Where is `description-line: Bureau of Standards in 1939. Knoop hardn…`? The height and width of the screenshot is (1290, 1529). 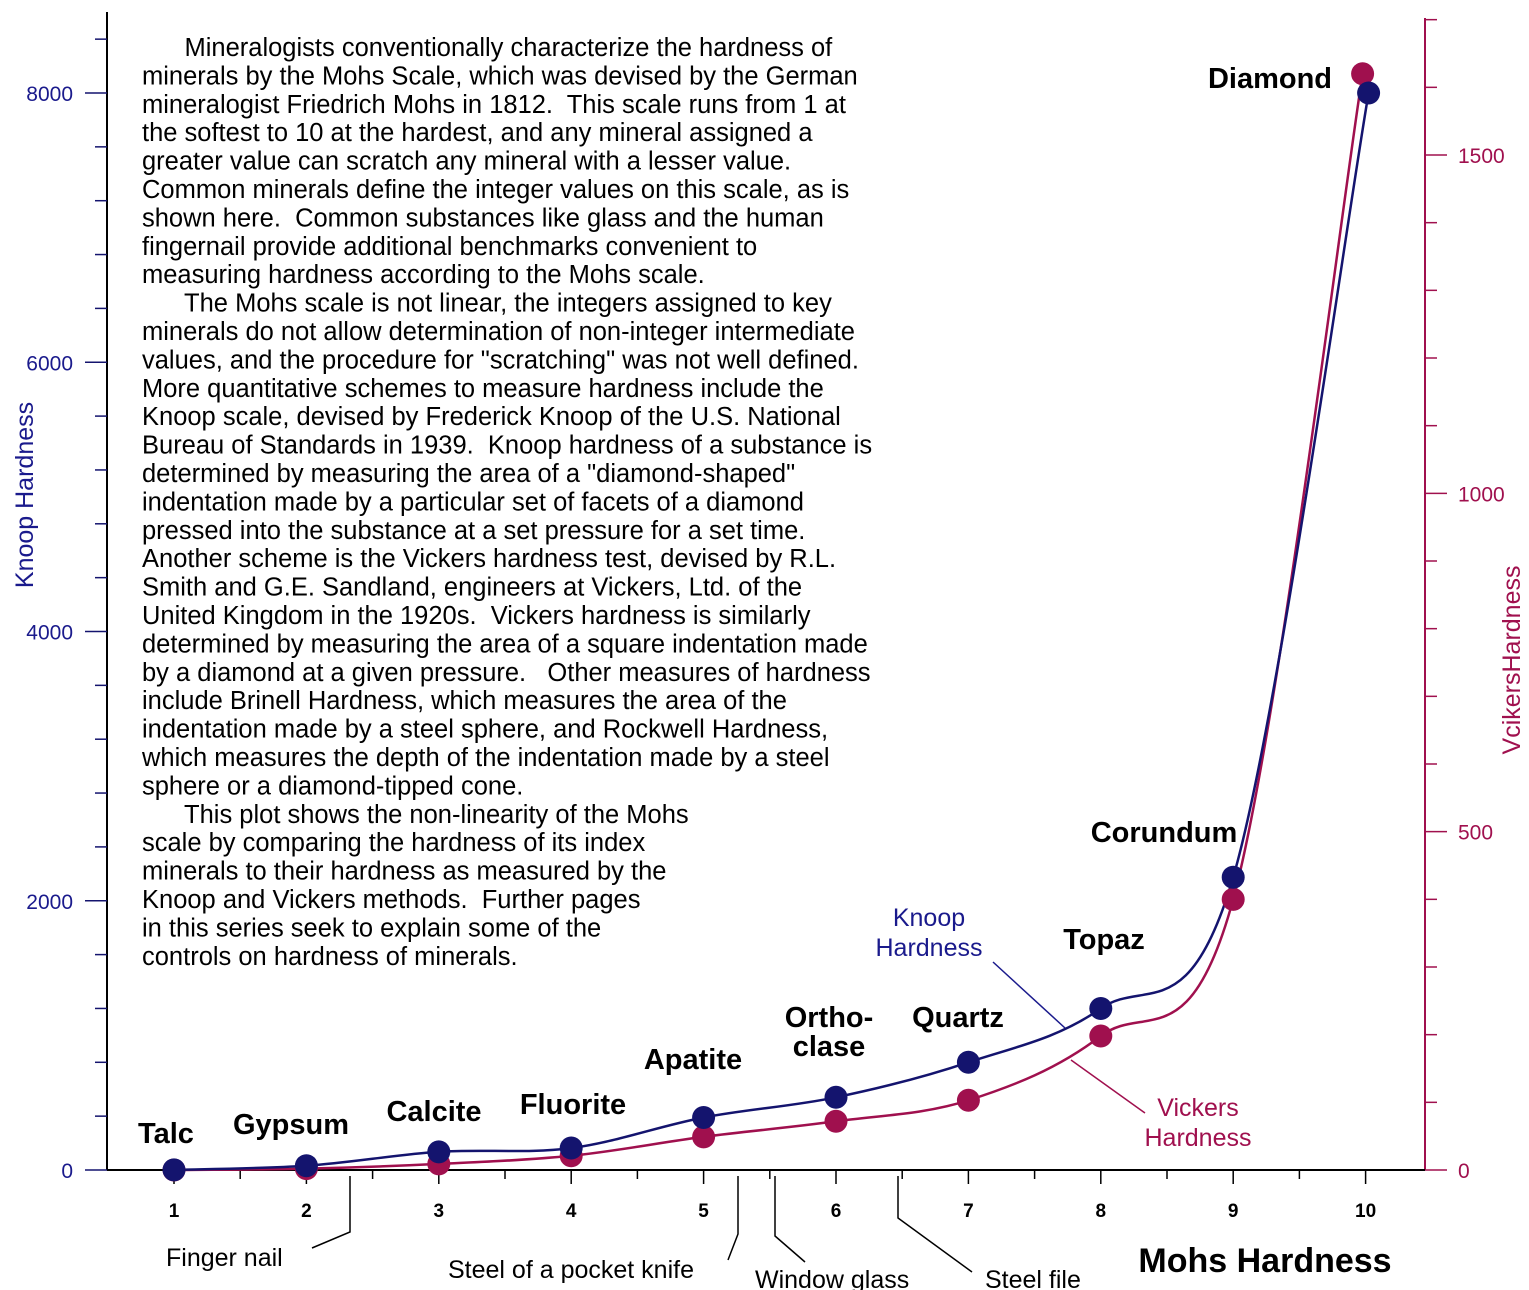
description-line: Bureau of Standards in 1939. Knoop hardn… is located at coordinates (507, 446).